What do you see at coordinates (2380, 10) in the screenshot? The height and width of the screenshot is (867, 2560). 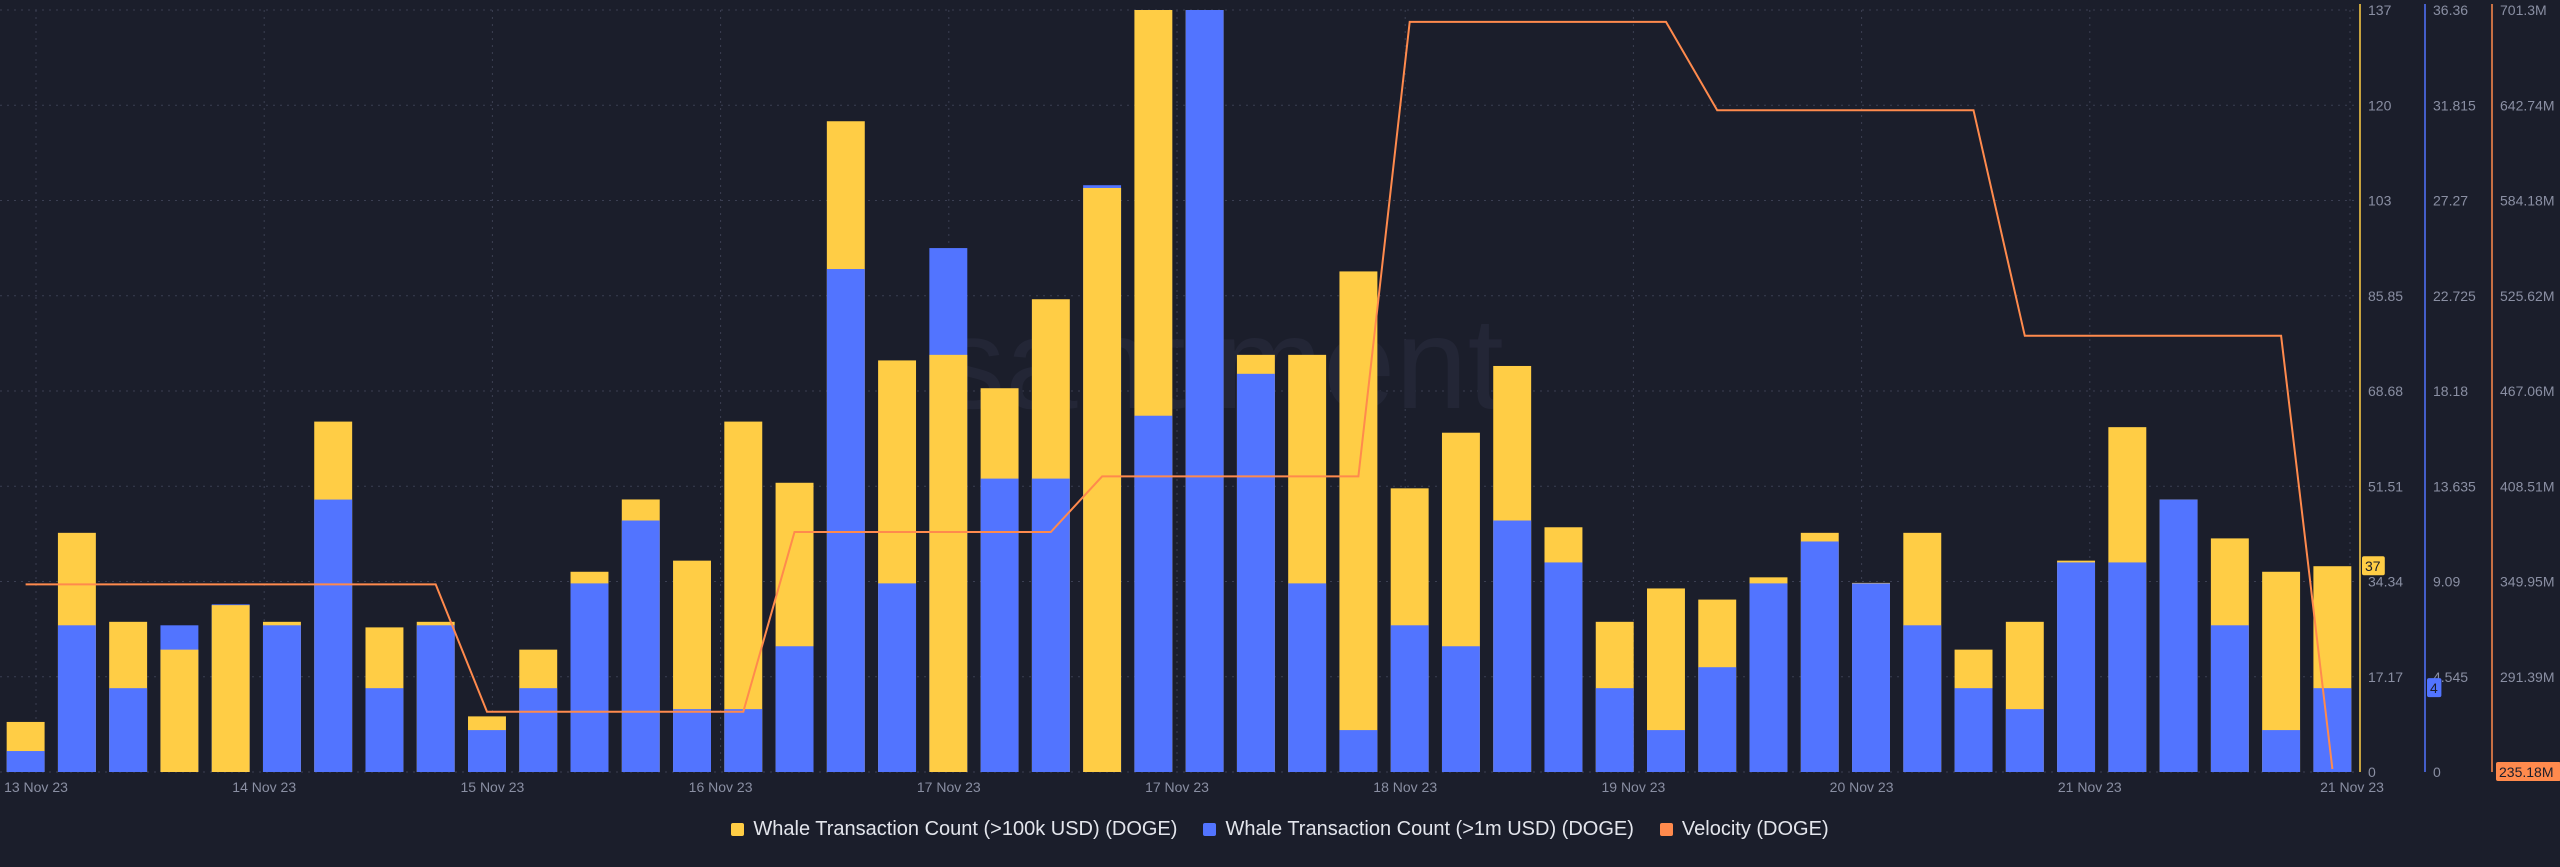 I see `y-tick-label-count100k: 137` at bounding box center [2380, 10].